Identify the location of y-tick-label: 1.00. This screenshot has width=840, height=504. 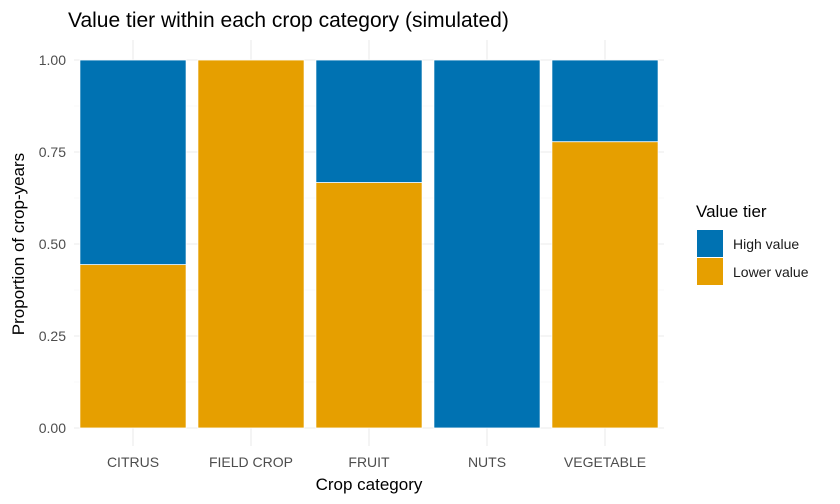
(52, 60).